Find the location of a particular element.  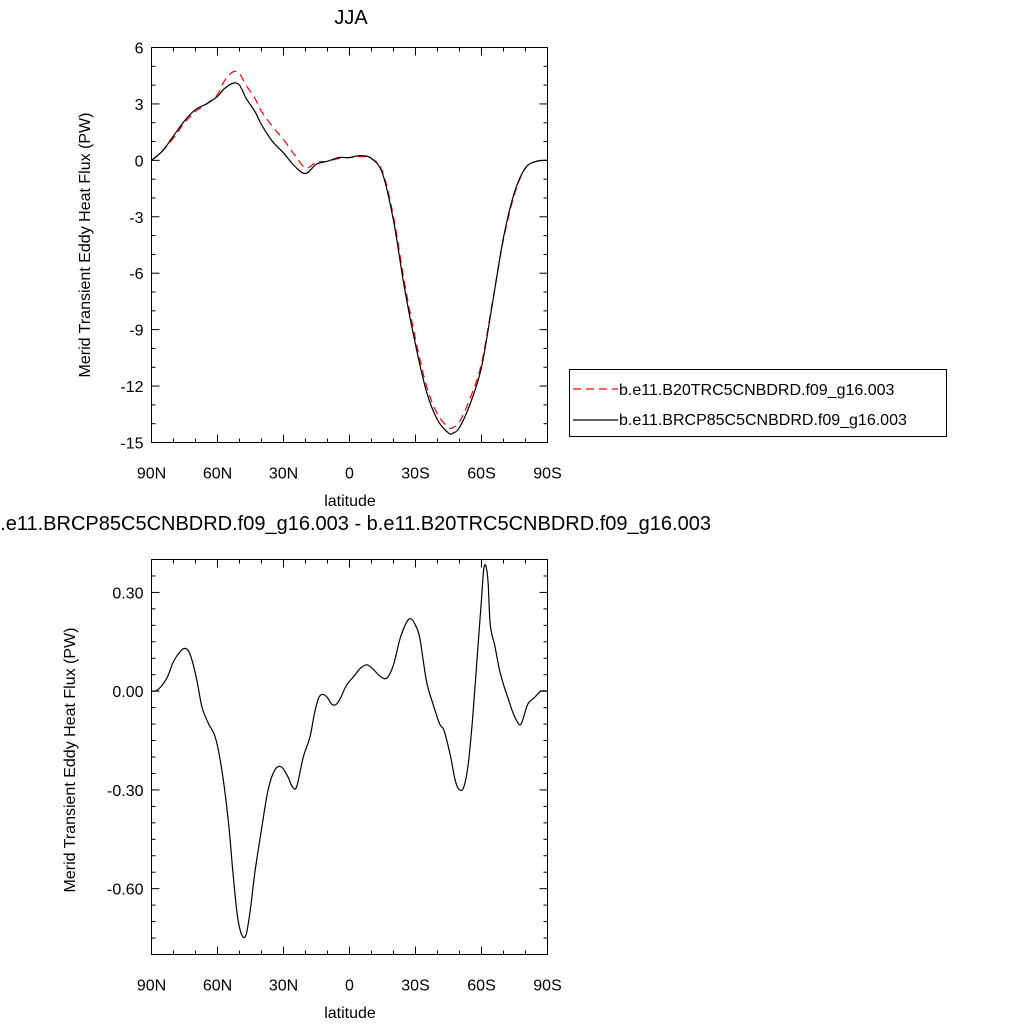

bottom-x-axis-label: latitude is located at coordinates (350, 1013).